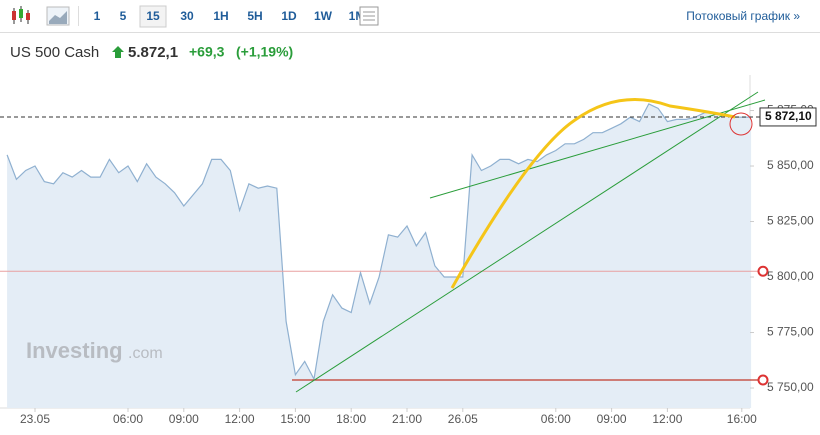 The height and width of the screenshot is (435, 820). I want to click on current-price-box, so click(788, 117).